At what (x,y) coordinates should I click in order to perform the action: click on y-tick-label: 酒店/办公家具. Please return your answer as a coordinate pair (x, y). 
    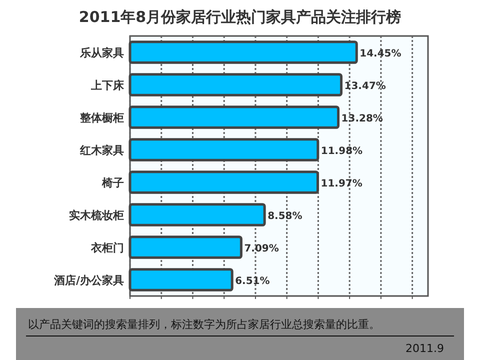
    Looking at the image, I should click on (88, 280).